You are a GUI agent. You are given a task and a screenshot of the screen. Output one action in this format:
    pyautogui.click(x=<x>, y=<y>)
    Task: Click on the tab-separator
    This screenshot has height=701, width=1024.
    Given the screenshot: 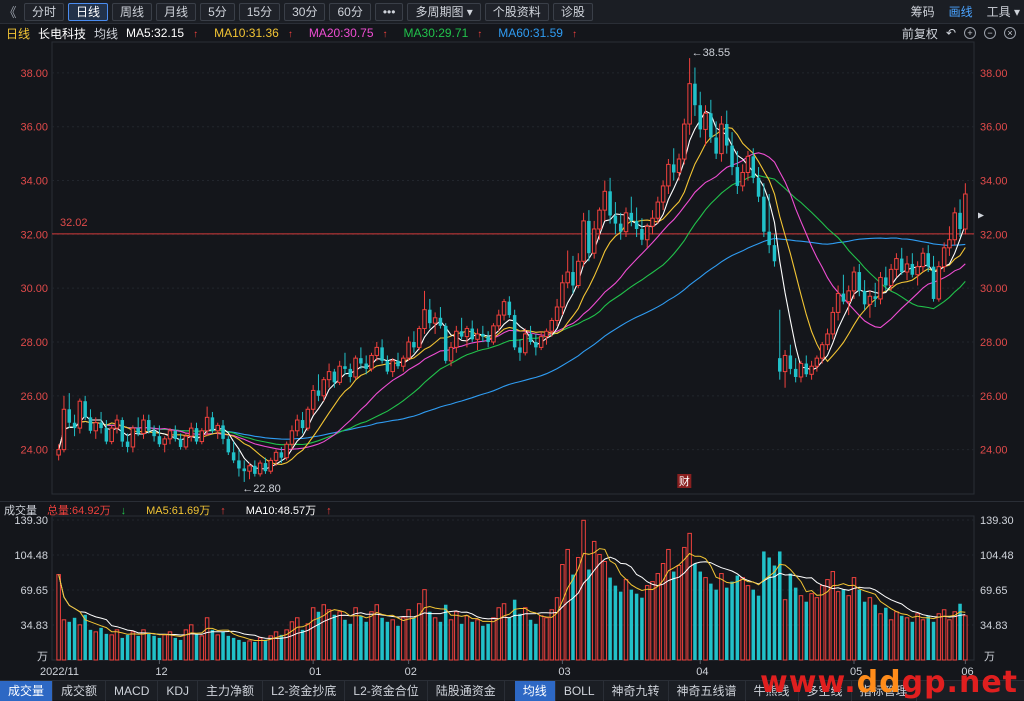 What is the action you would take?
    pyautogui.click(x=510, y=691)
    